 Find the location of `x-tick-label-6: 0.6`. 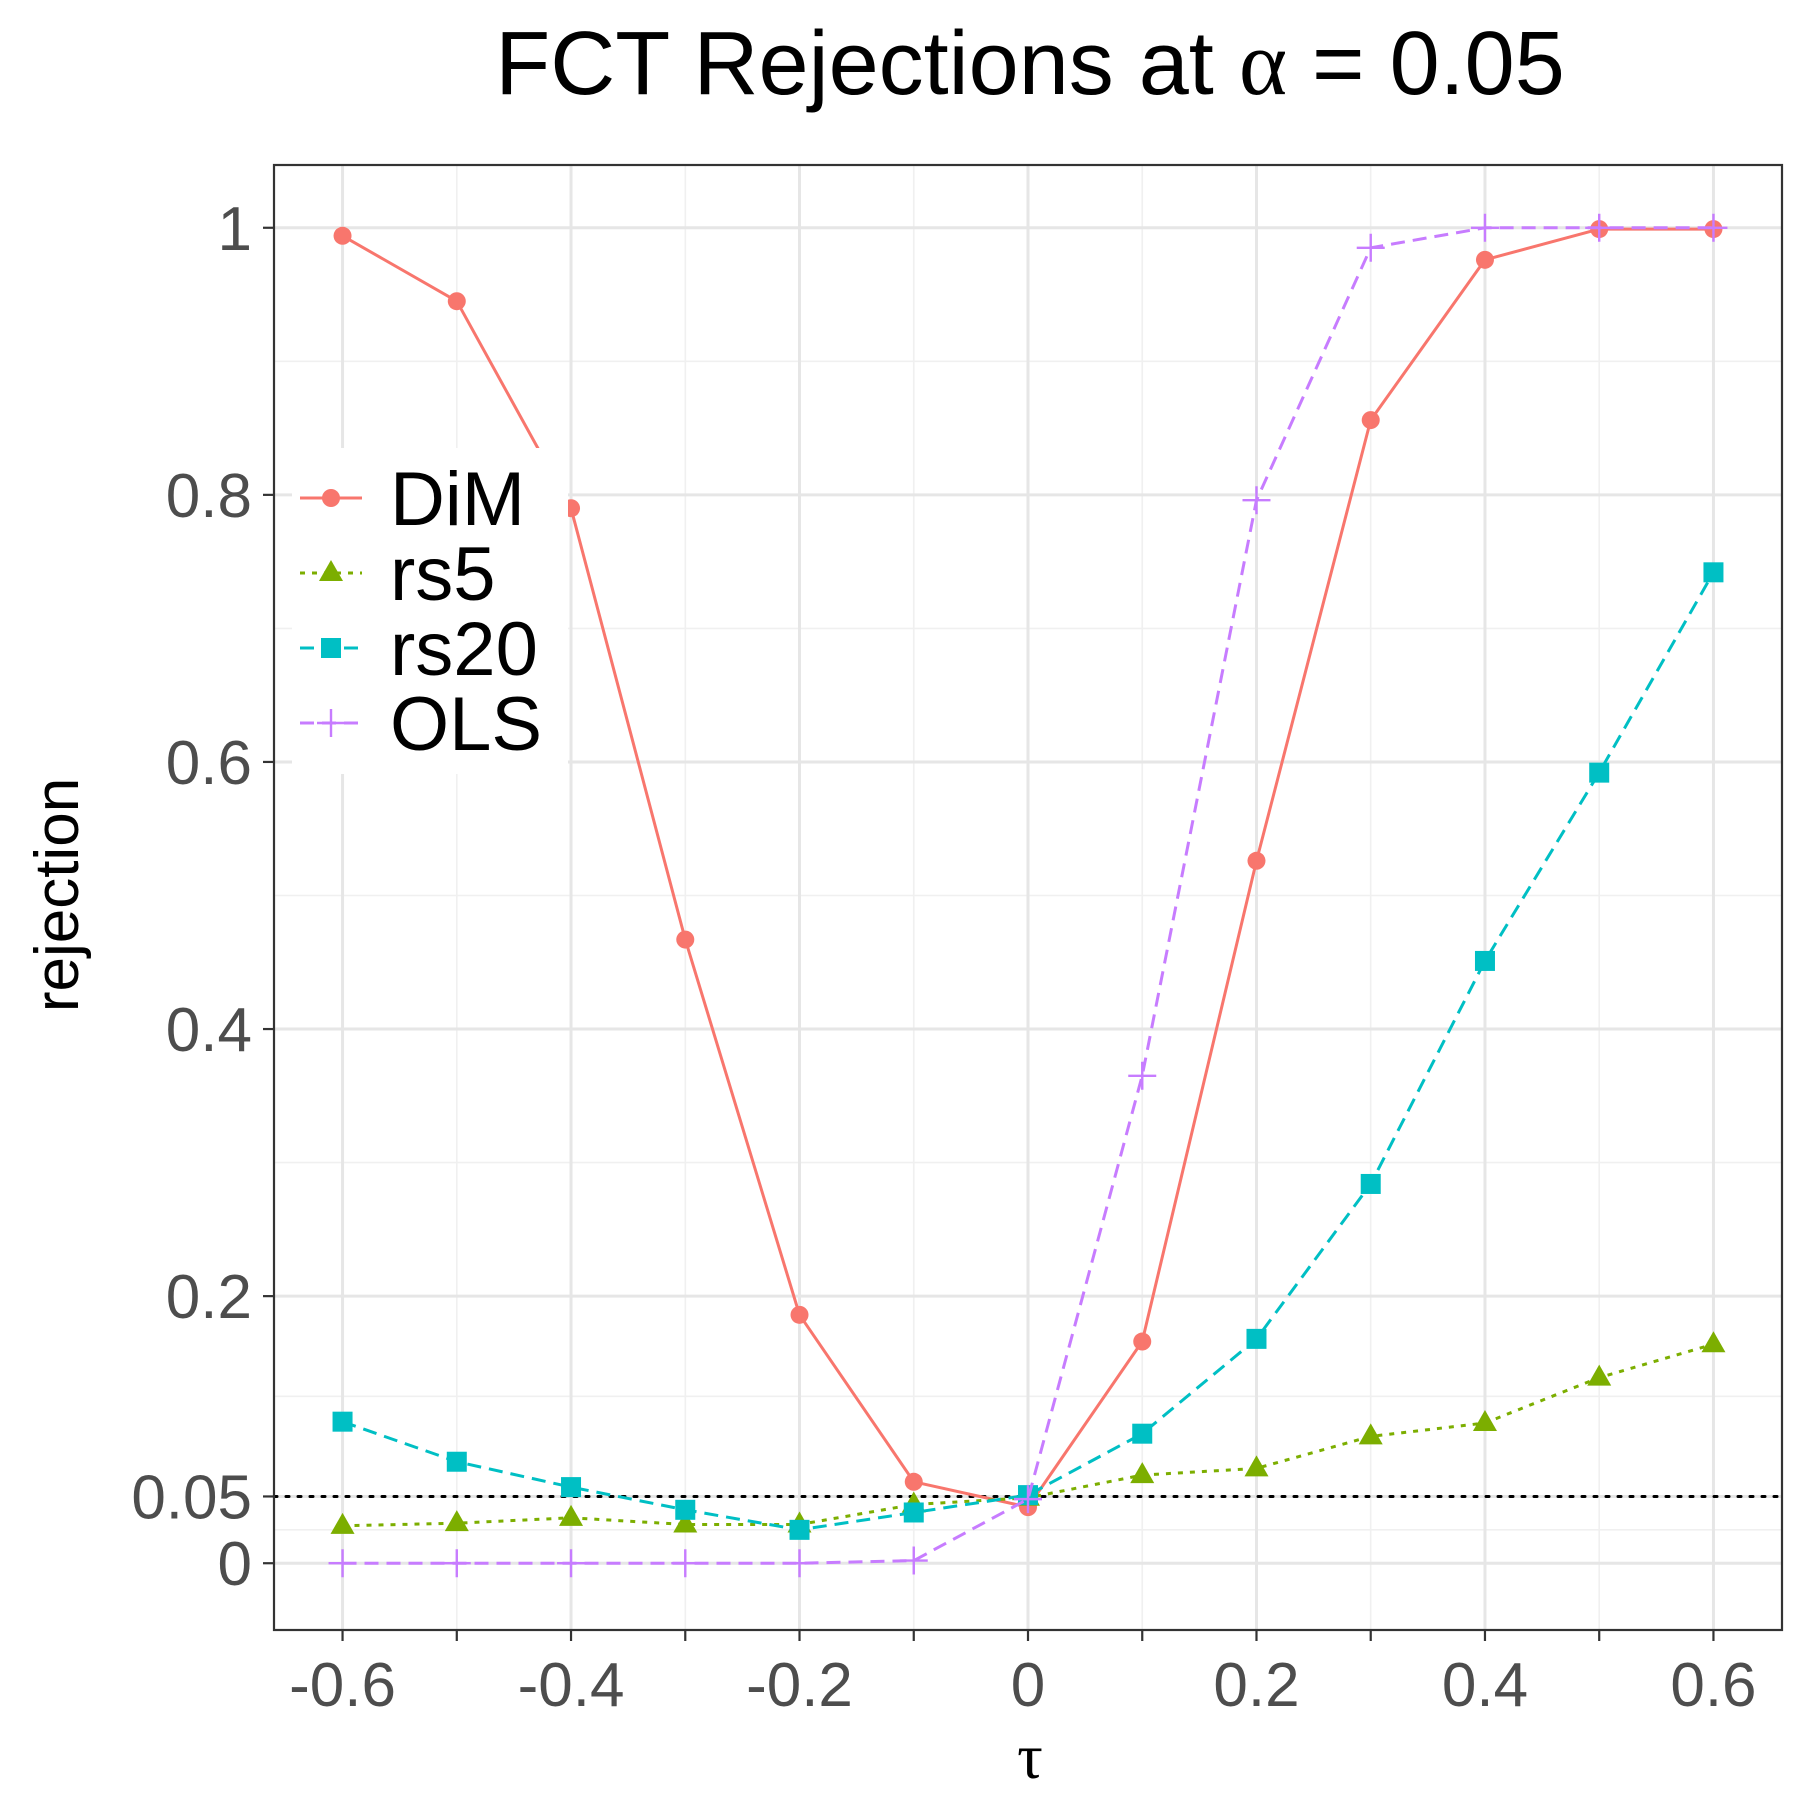

x-tick-label-6: 0.6 is located at coordinates (1713, 1685).